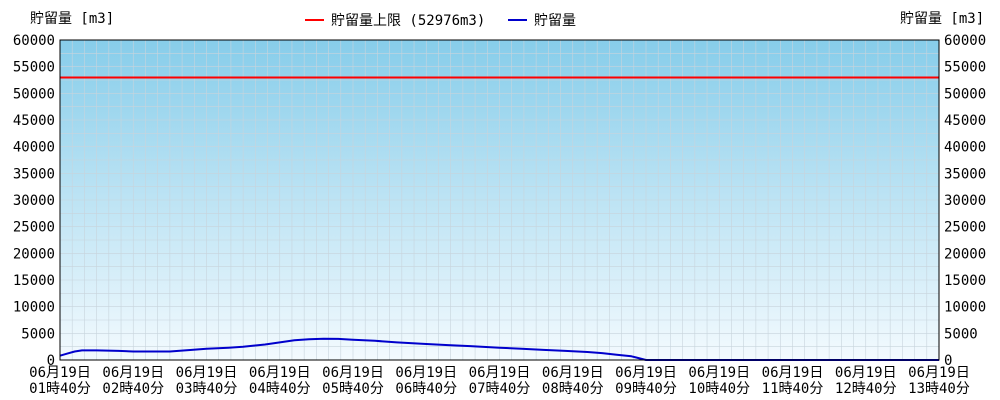  What do you see at coordinates (965, 201) in the screenshot?
I see `y-tick-label-right: 30000` at bounding box center [965, 201].